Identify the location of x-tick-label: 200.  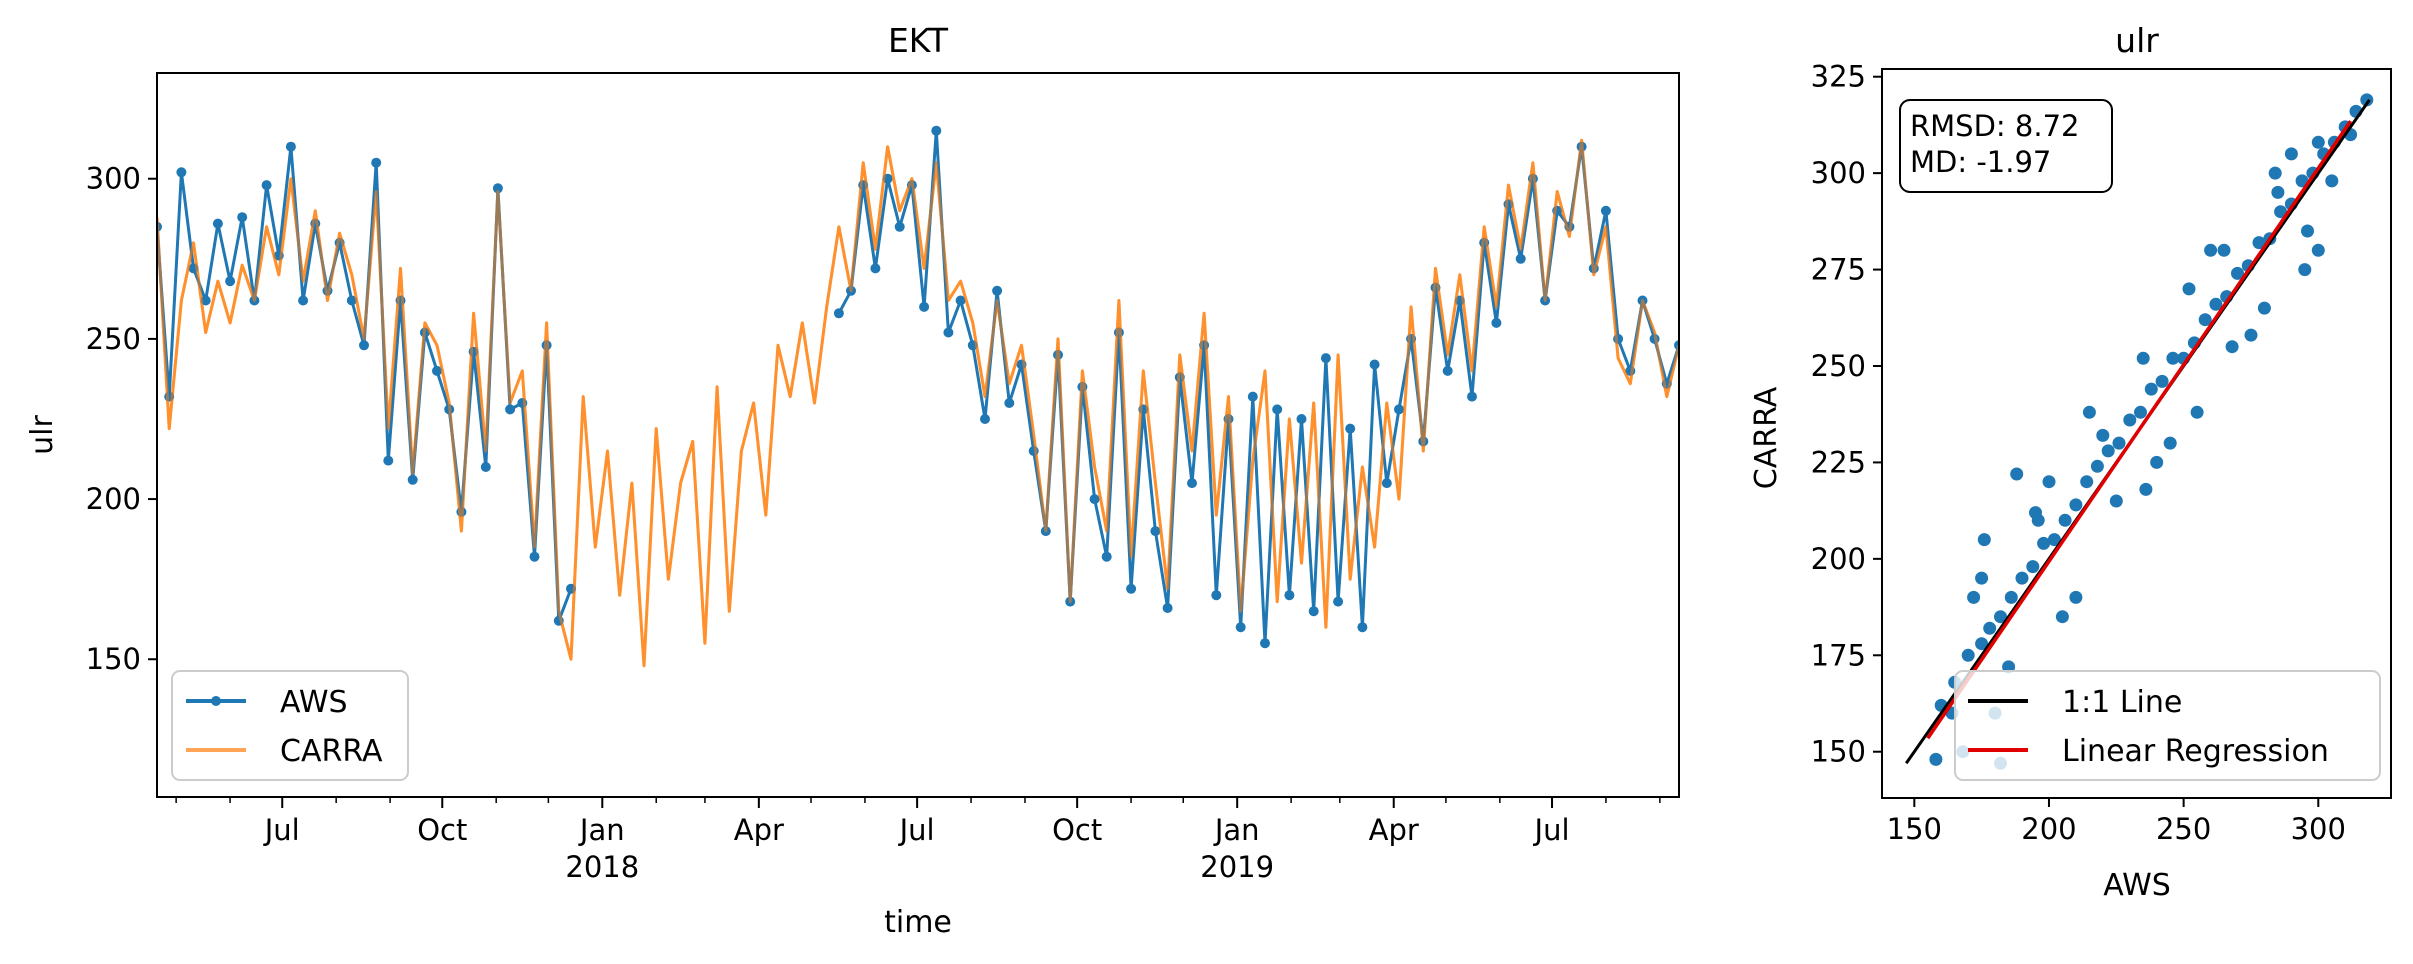
(2048, 829).